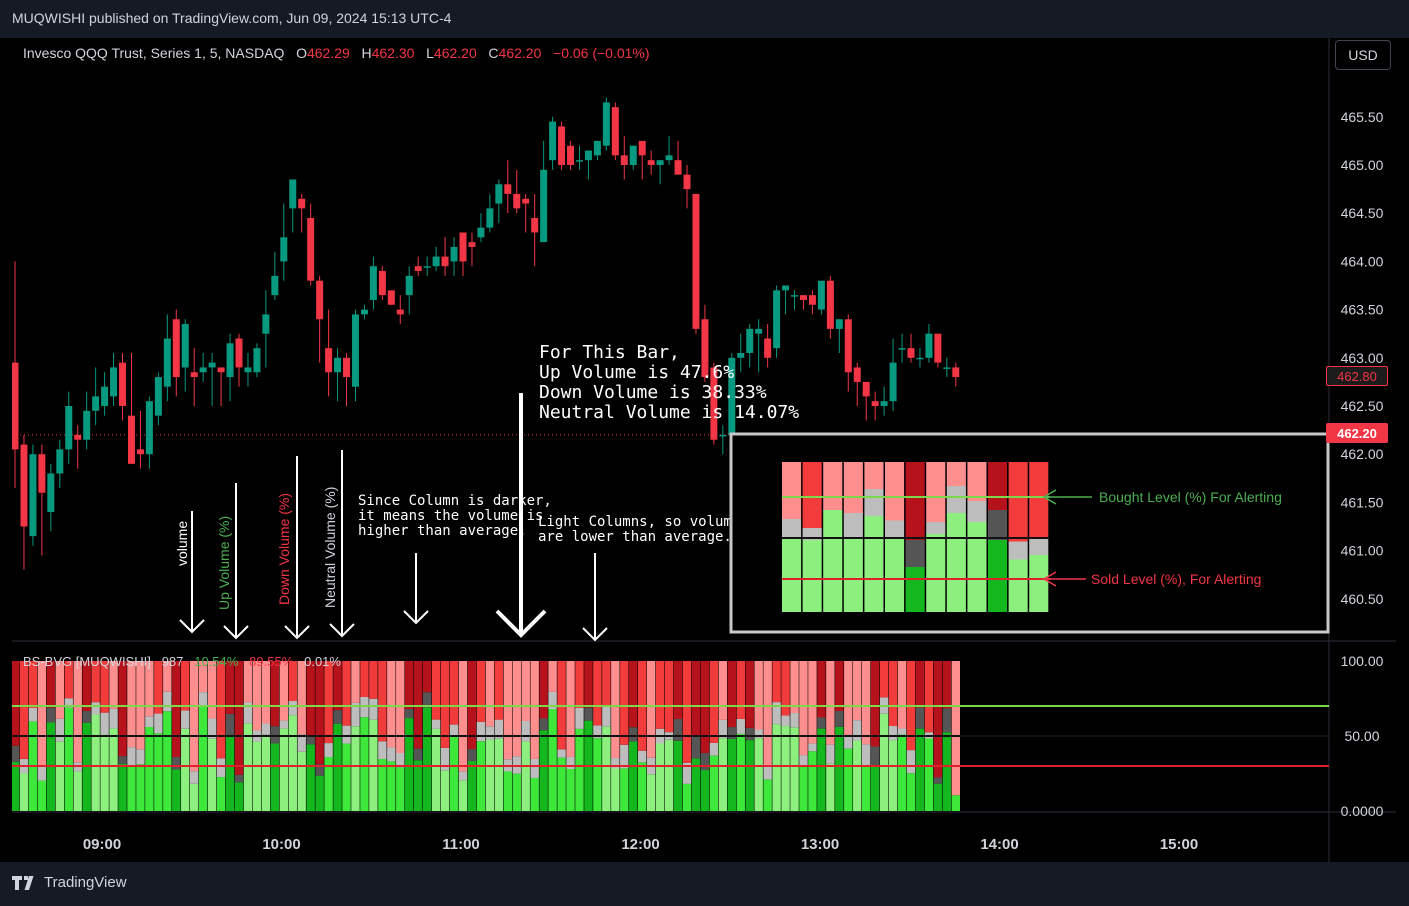  What do you see at coordinates (154, 53) in the screenshot?
I see `symbol-name: Invesco QQQ Trust, Series 1, 5, NASDAQ` at bounding box center [154, 53].